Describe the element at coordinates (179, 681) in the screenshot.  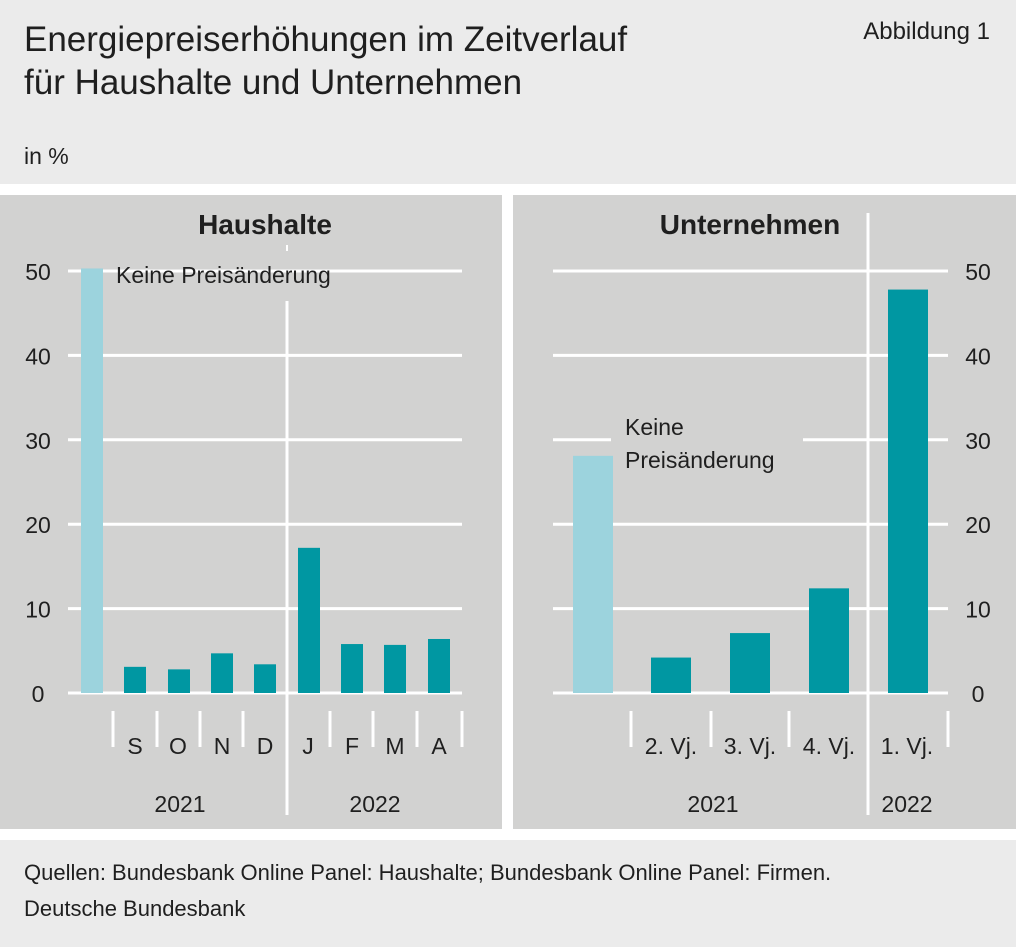
I see `bar-O` at that location.